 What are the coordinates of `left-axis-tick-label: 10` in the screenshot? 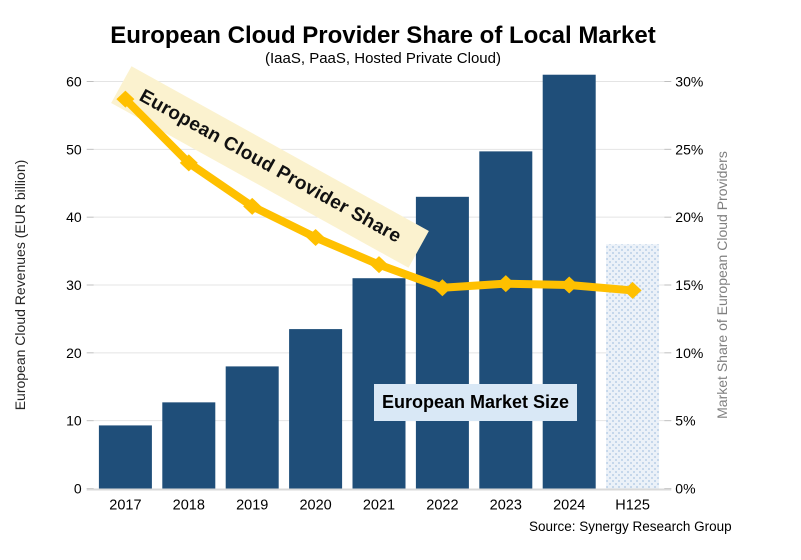 It's located at (74, 421).